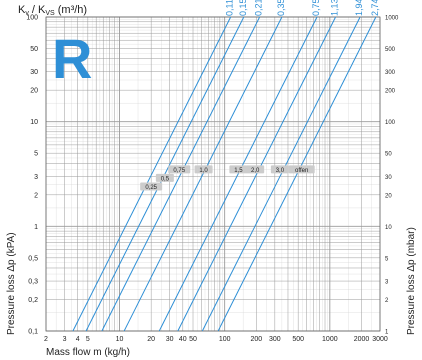 This screenshot has width=422, height=360. I want to click on x-tick-label: 300, so click(275, 339).